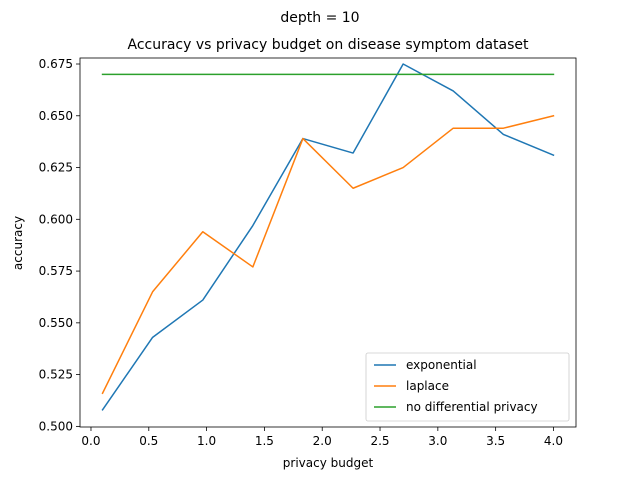 This screenshot has width=640, height=480. What do you see at coordinates (206, 441) in the screenshot?
I see `x-tick-label: 1.0` at bounding box center [206, 441].